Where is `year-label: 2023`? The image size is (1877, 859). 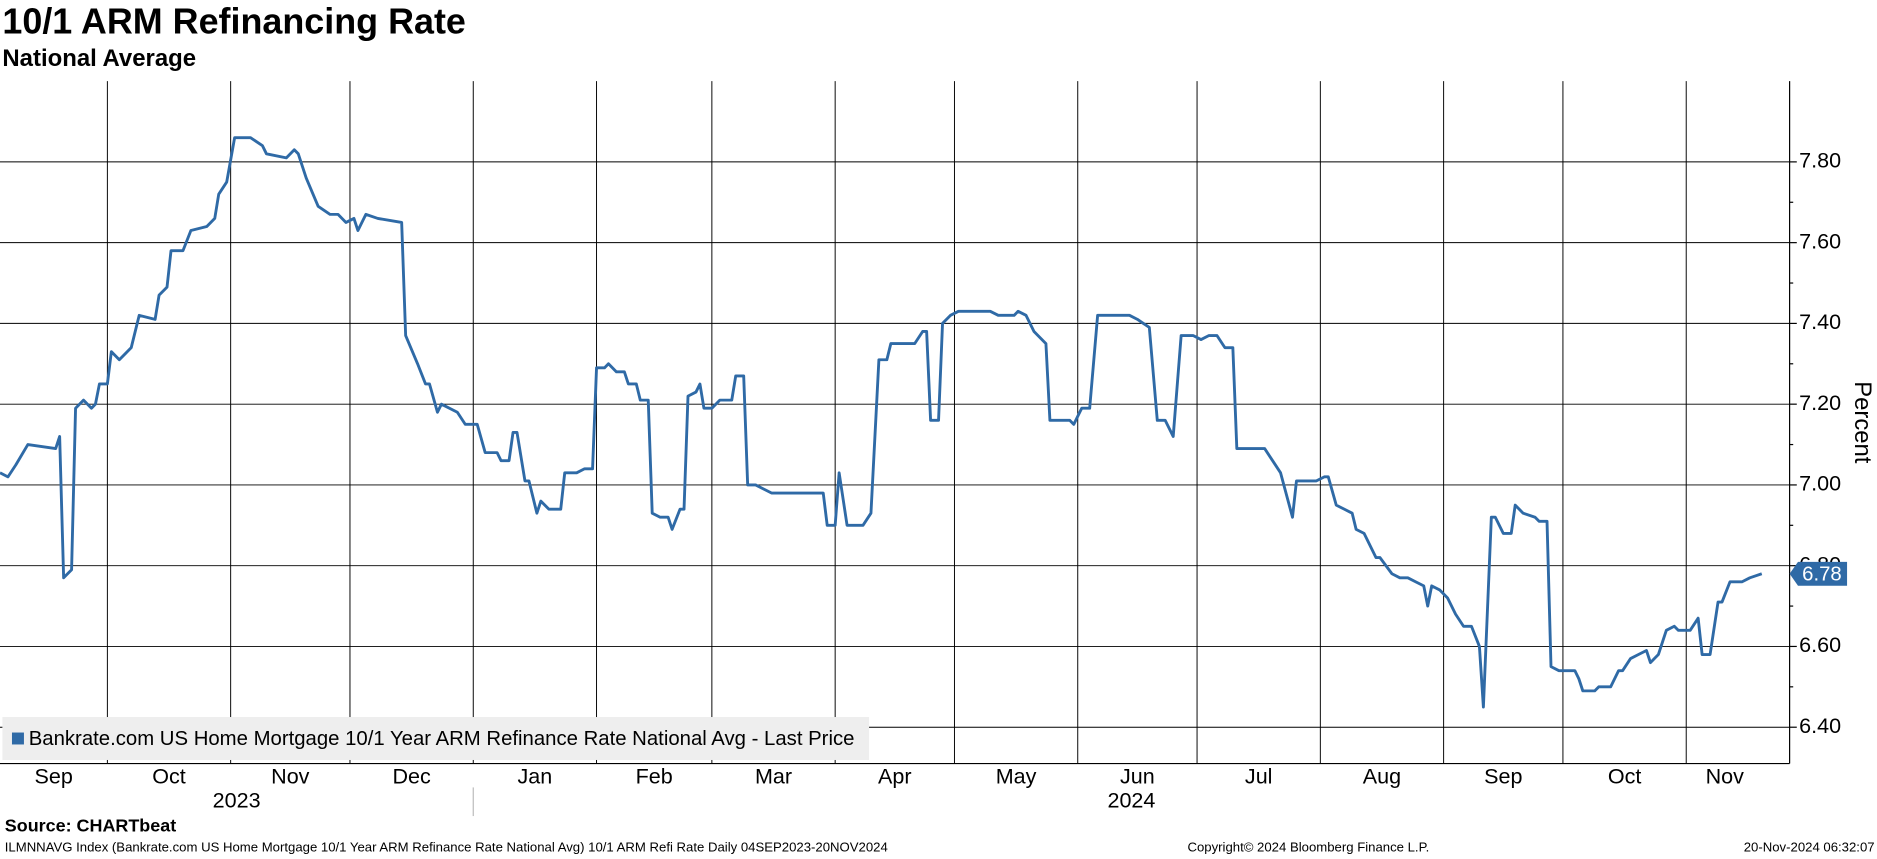 year-label: 2023 is located at coordinates (237, 800).